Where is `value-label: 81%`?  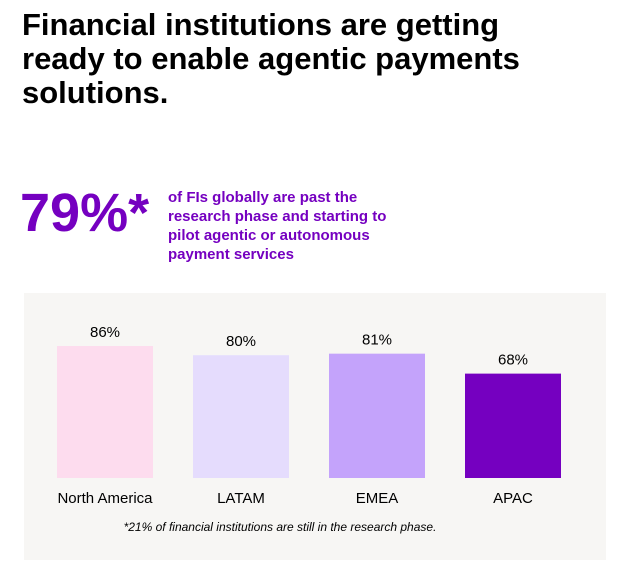 value-label: 81% is located at coordinates (377, 340).